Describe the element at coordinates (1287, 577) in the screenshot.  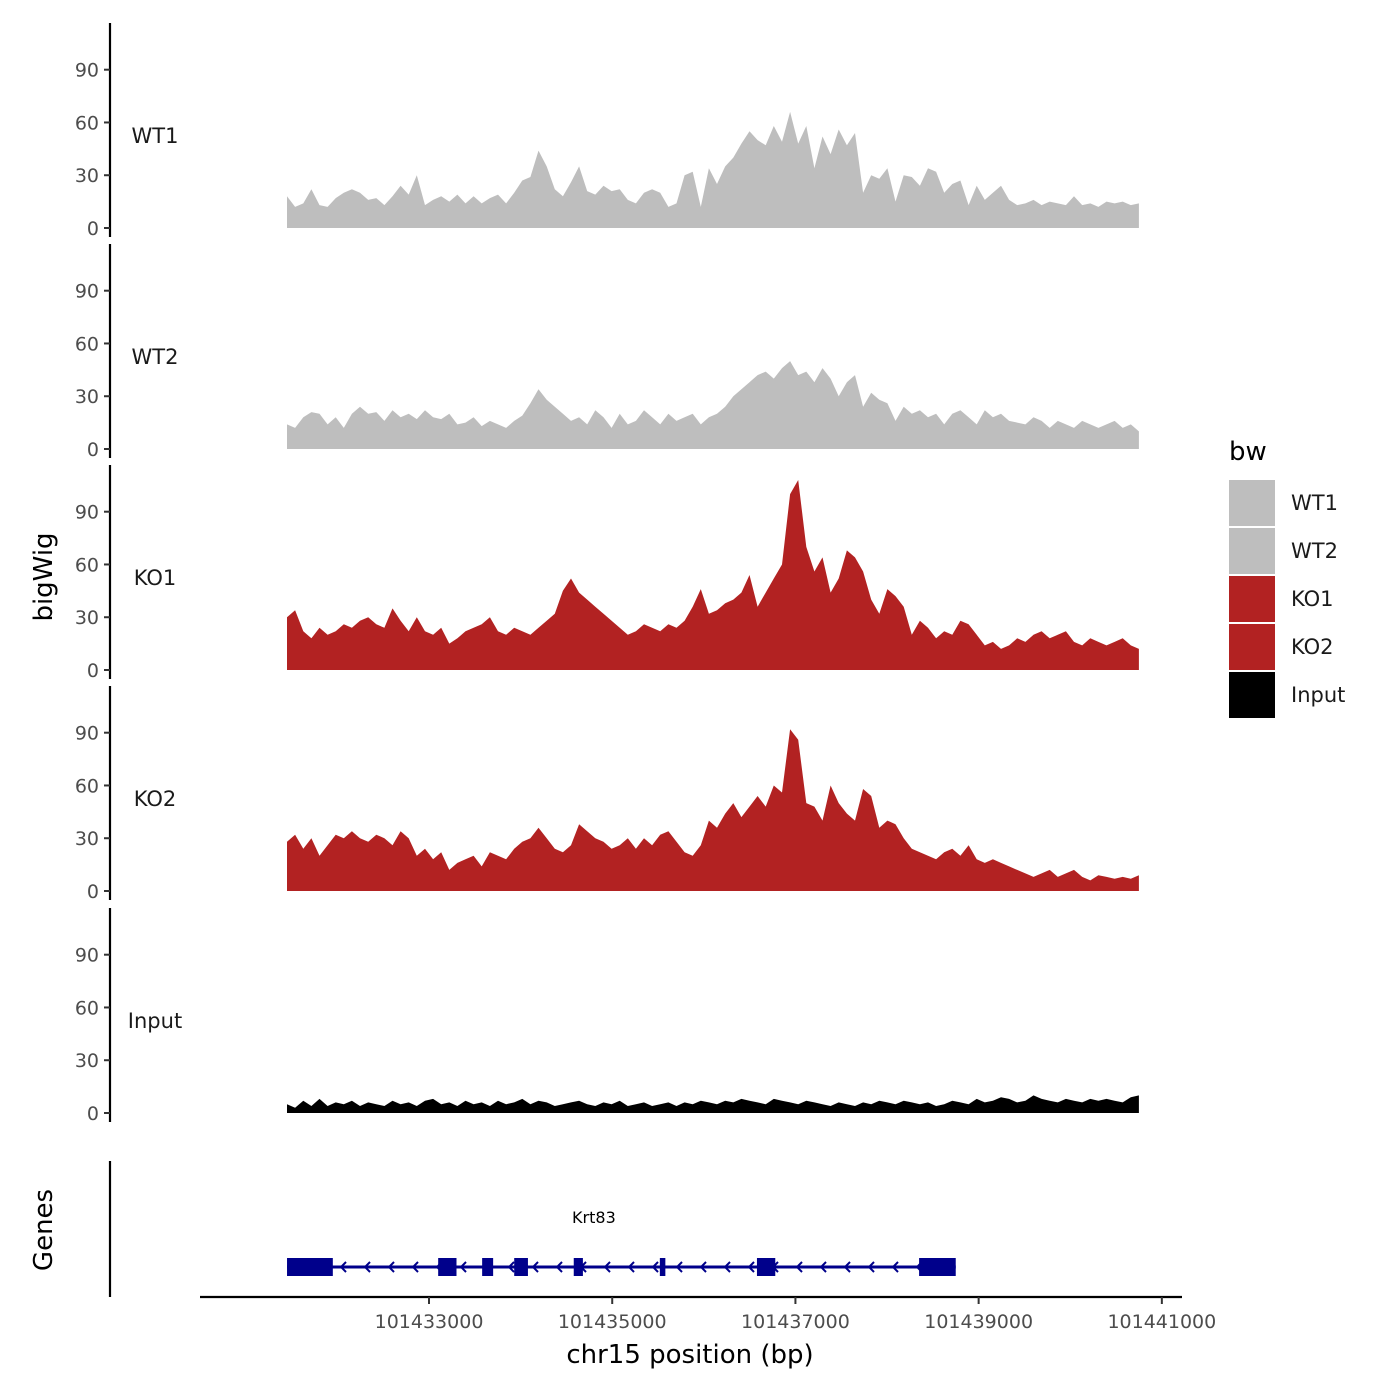
I see `legend: bw WT1 WT2 KO1 KO2 Input` at that location.